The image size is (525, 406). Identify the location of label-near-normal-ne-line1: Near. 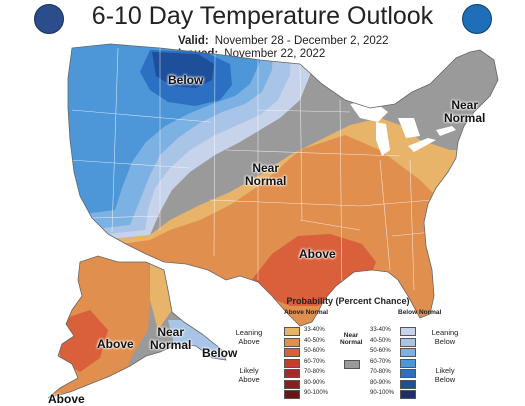
(465, 105).